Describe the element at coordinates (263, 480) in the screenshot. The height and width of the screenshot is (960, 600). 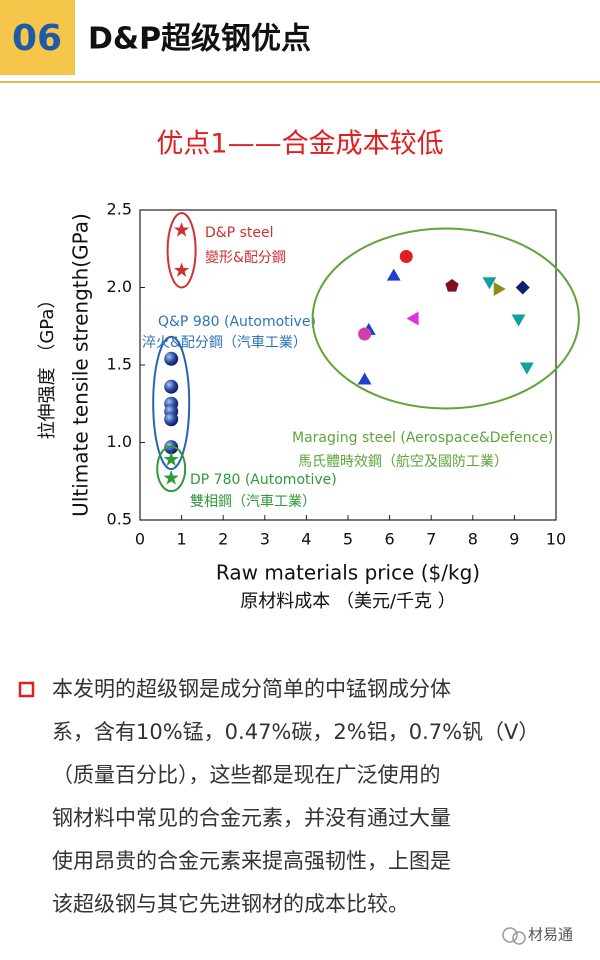
I see `group-label: DP 780 (Automotive)` at that location.